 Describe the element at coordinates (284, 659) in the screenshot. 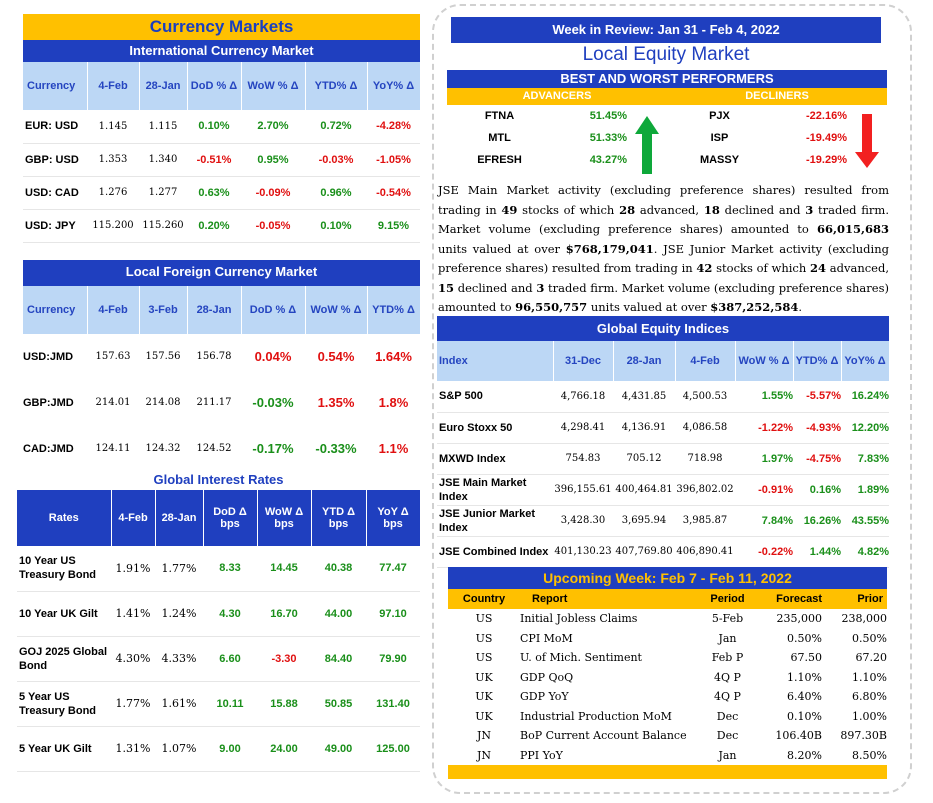

I see `cell: -3.30` at that location.